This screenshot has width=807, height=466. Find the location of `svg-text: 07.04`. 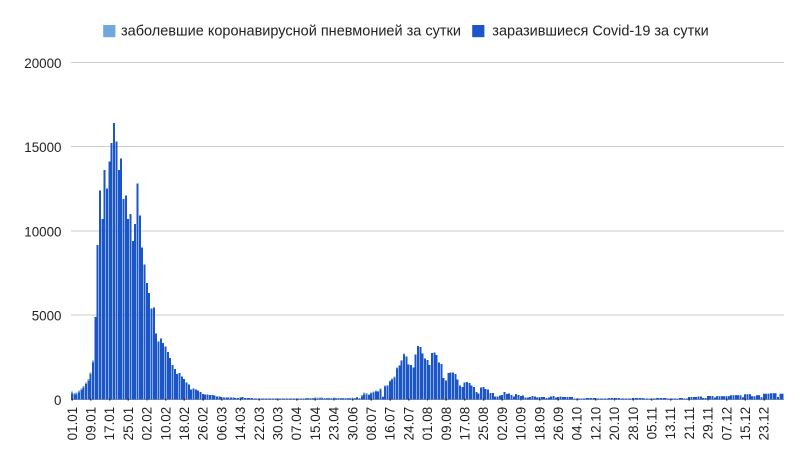

svg-text: 07.04 is located at coordinates (296, 423).